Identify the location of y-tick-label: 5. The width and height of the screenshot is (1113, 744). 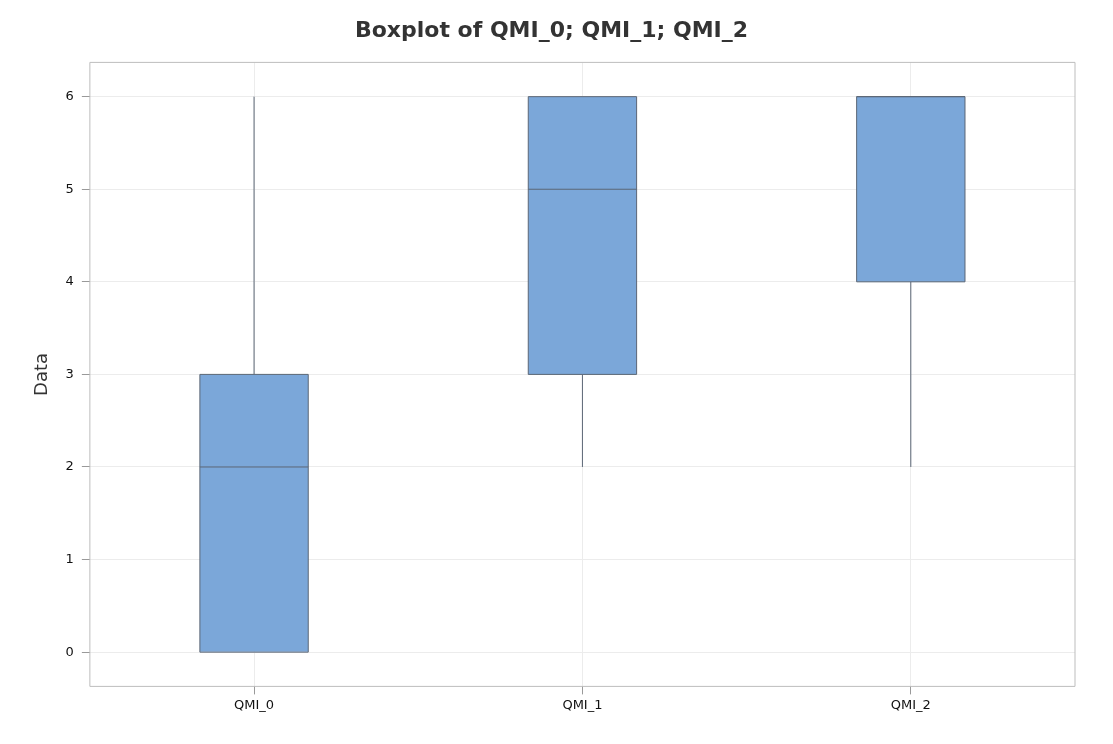
(69, 188).